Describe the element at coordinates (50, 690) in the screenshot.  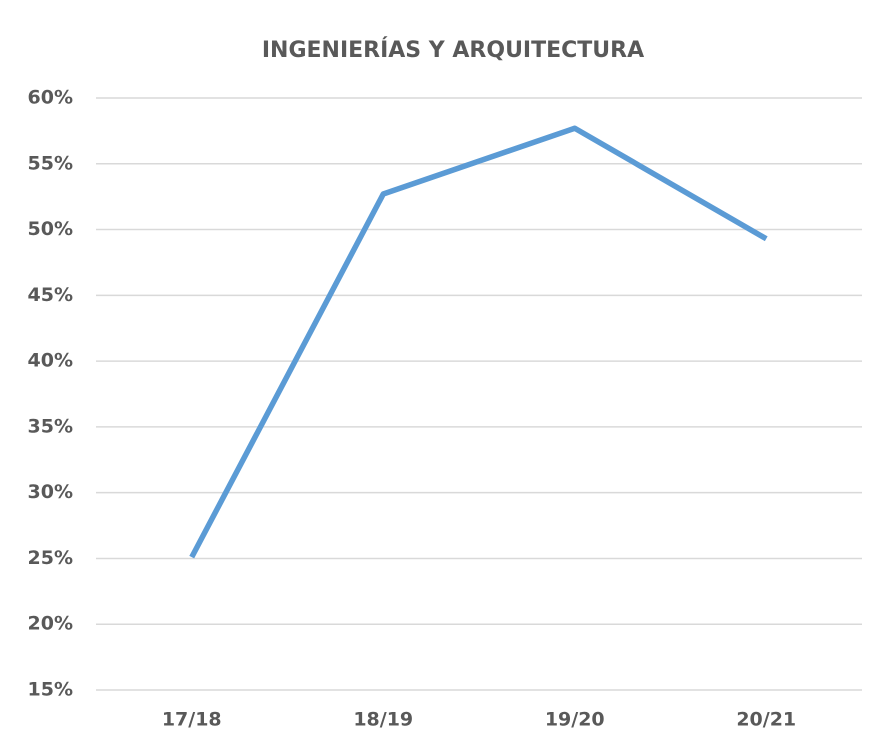
I see `y-tick-label: 15%` at that location.